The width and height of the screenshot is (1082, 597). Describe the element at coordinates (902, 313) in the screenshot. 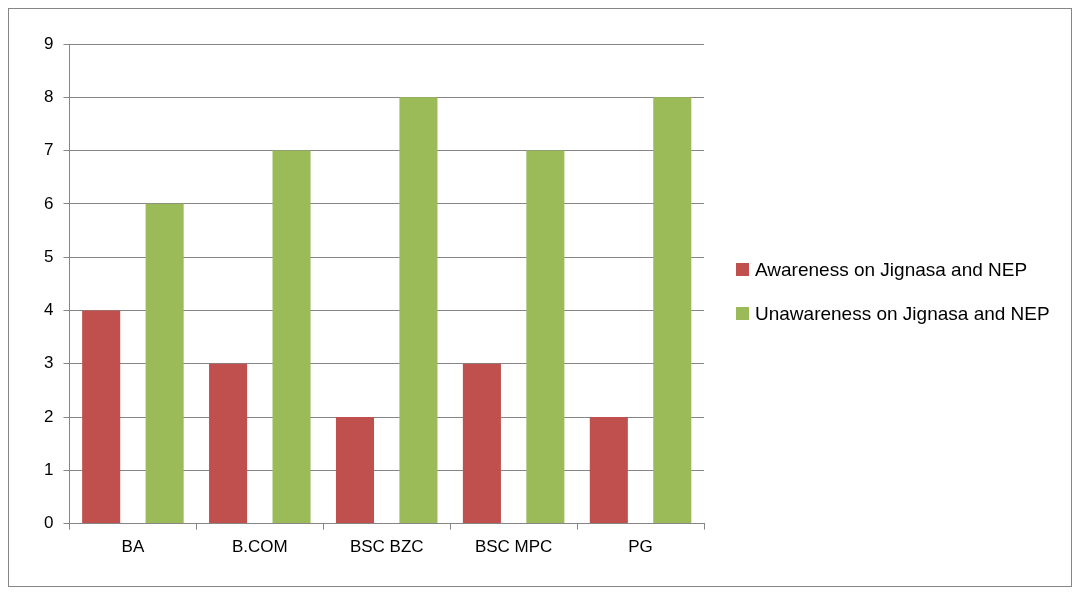

I see `legend-label: Unawareness on Jignasa and NEP` at that location.